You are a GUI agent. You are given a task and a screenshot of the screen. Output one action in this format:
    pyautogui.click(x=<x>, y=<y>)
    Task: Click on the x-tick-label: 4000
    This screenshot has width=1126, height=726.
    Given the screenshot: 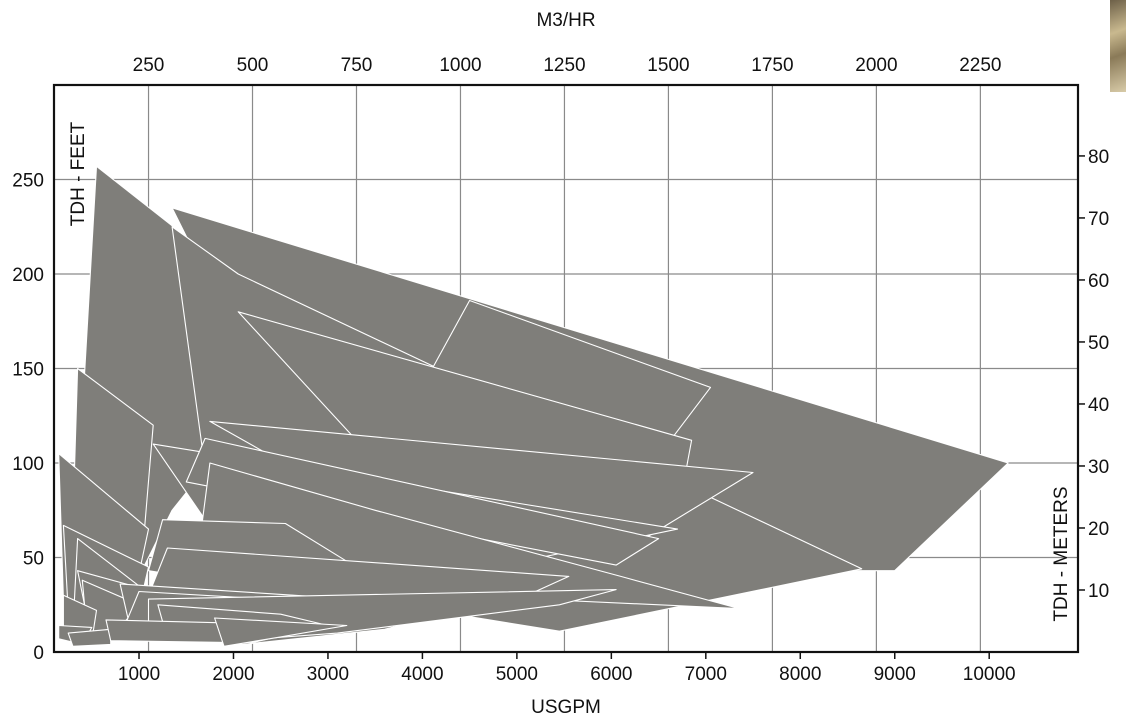 What is the action you would take?
    pyautogui.click(x=422, y=674)
    